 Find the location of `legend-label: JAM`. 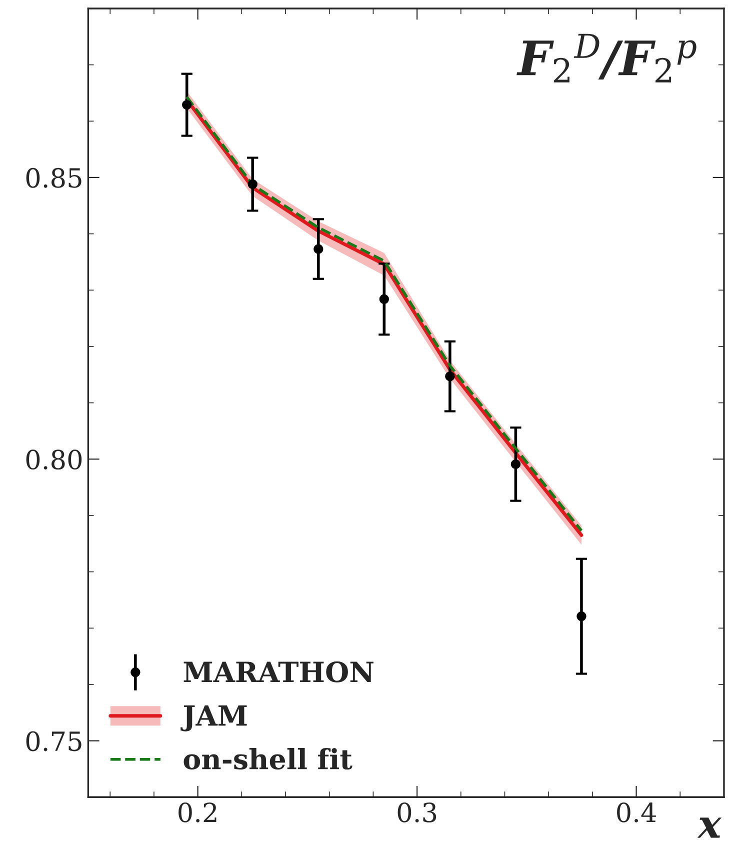

legend-label: JAM is located at coordinates (213, 718).